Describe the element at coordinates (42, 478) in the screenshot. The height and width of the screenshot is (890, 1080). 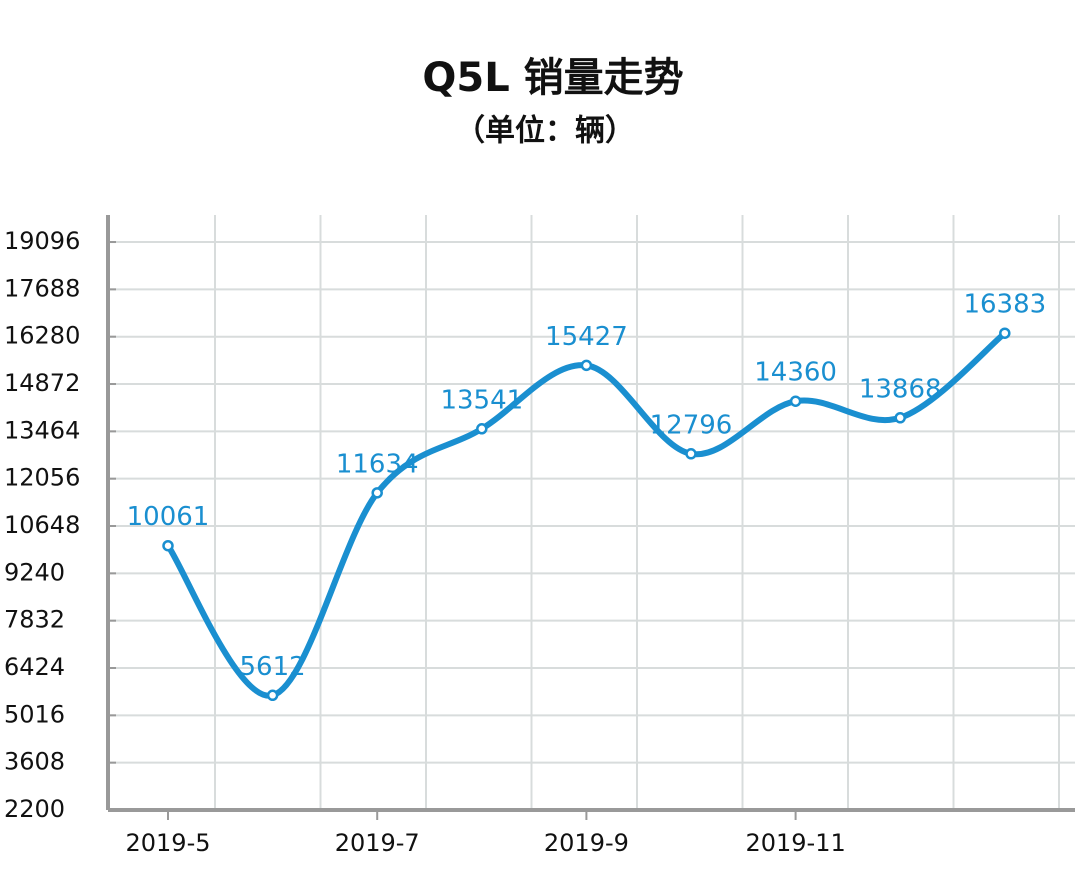
I see `y-tick-label: 12056` at that location.